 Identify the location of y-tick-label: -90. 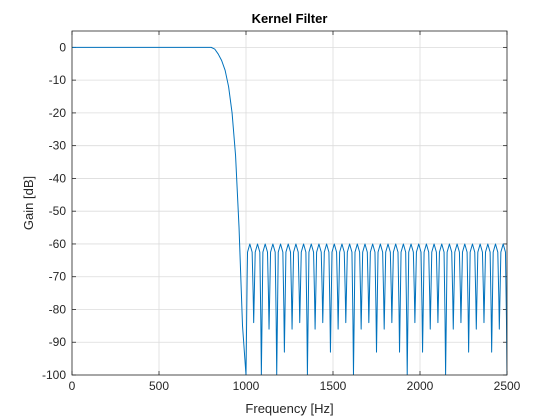
(58, 342).